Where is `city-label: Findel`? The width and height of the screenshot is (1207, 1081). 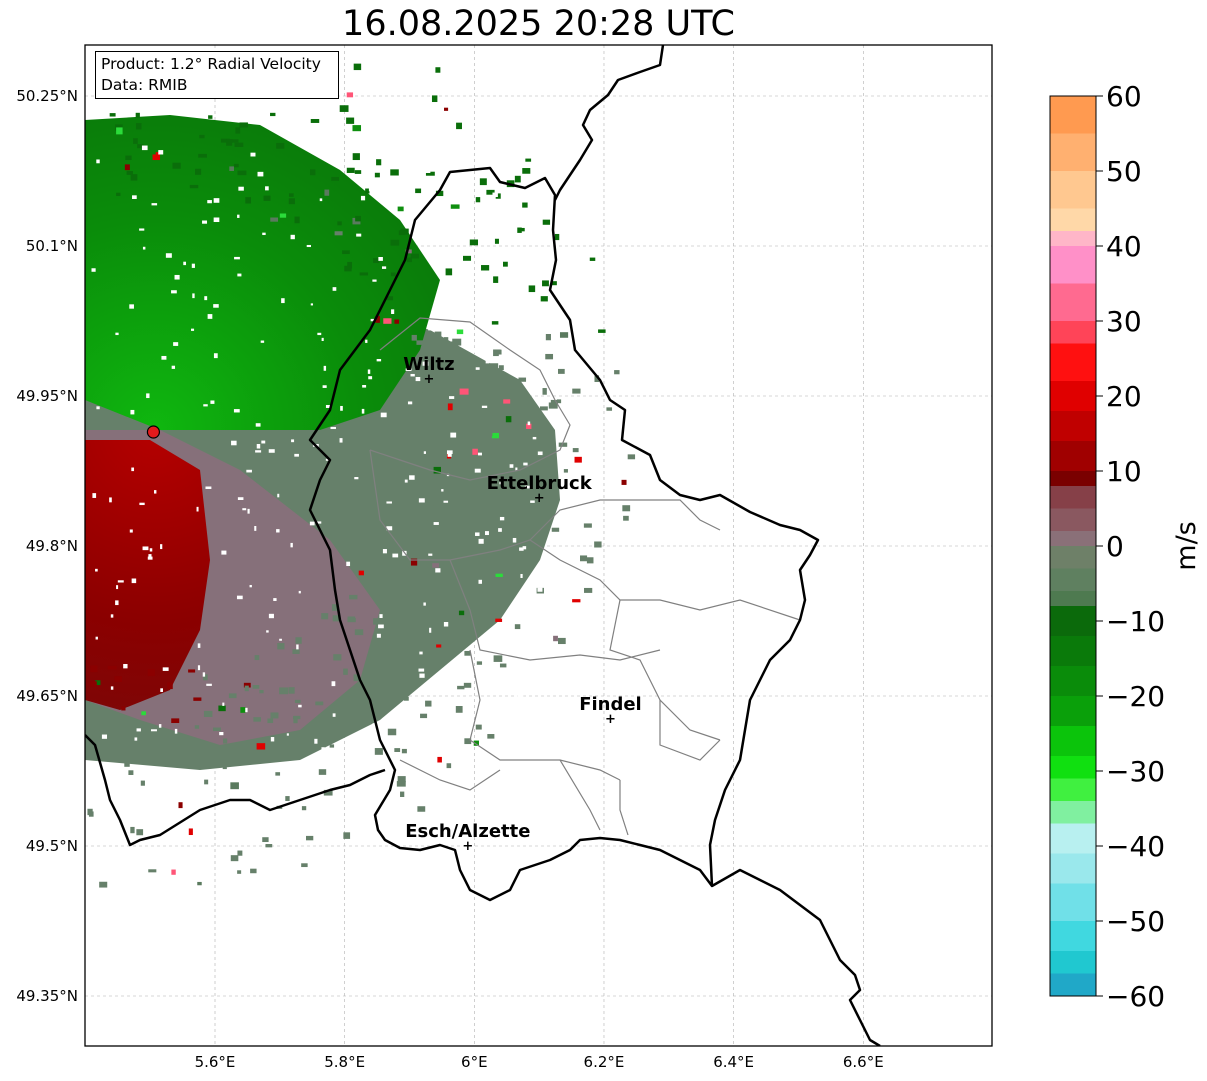
city-label: Findel is located at coordinates (610, 704).